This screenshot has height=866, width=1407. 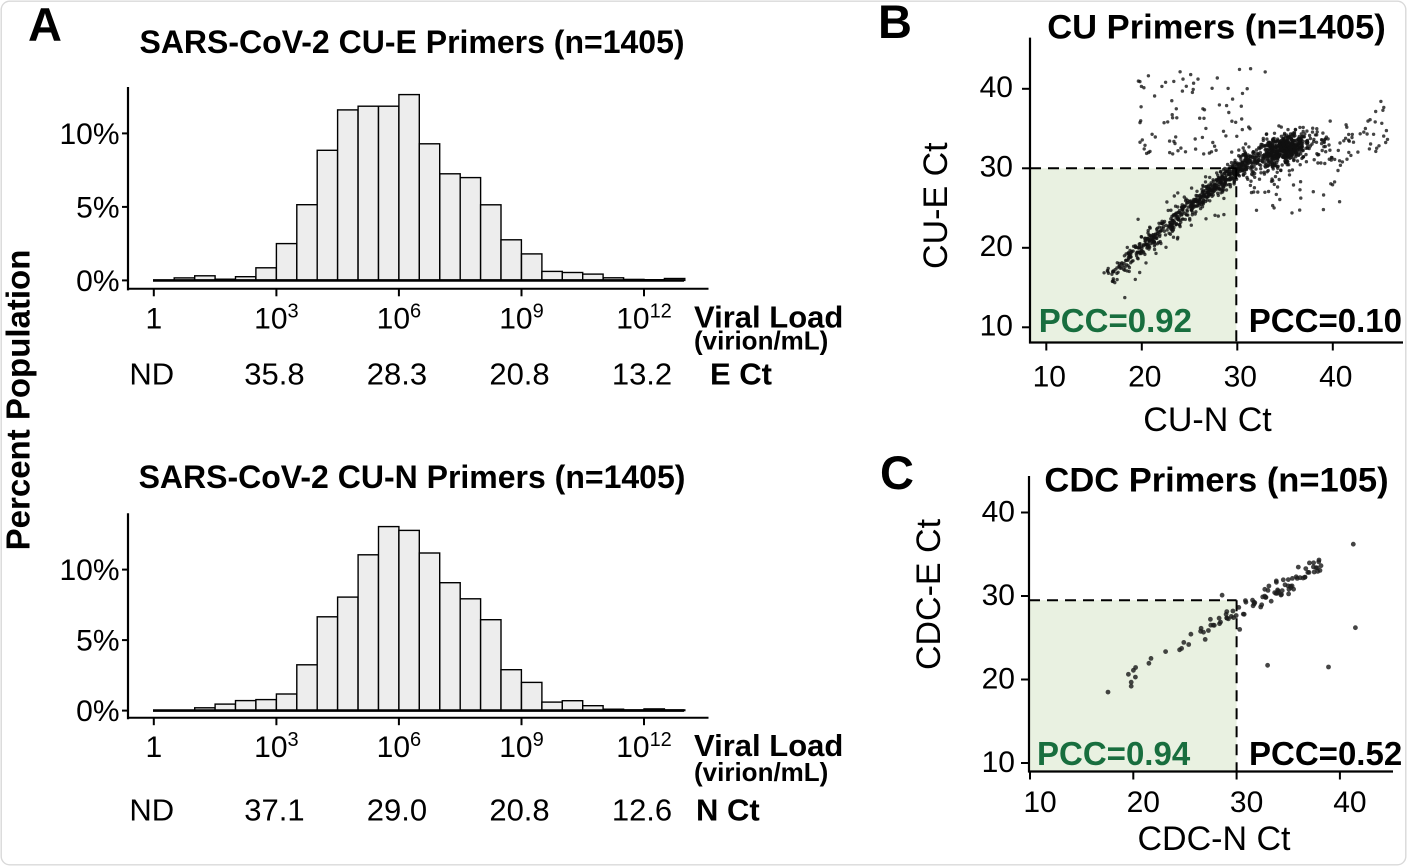 What do you see at coordinates (741, 374) in the screenshot?
I see `svg-text: E Ct` at bounding box center [741, 374].